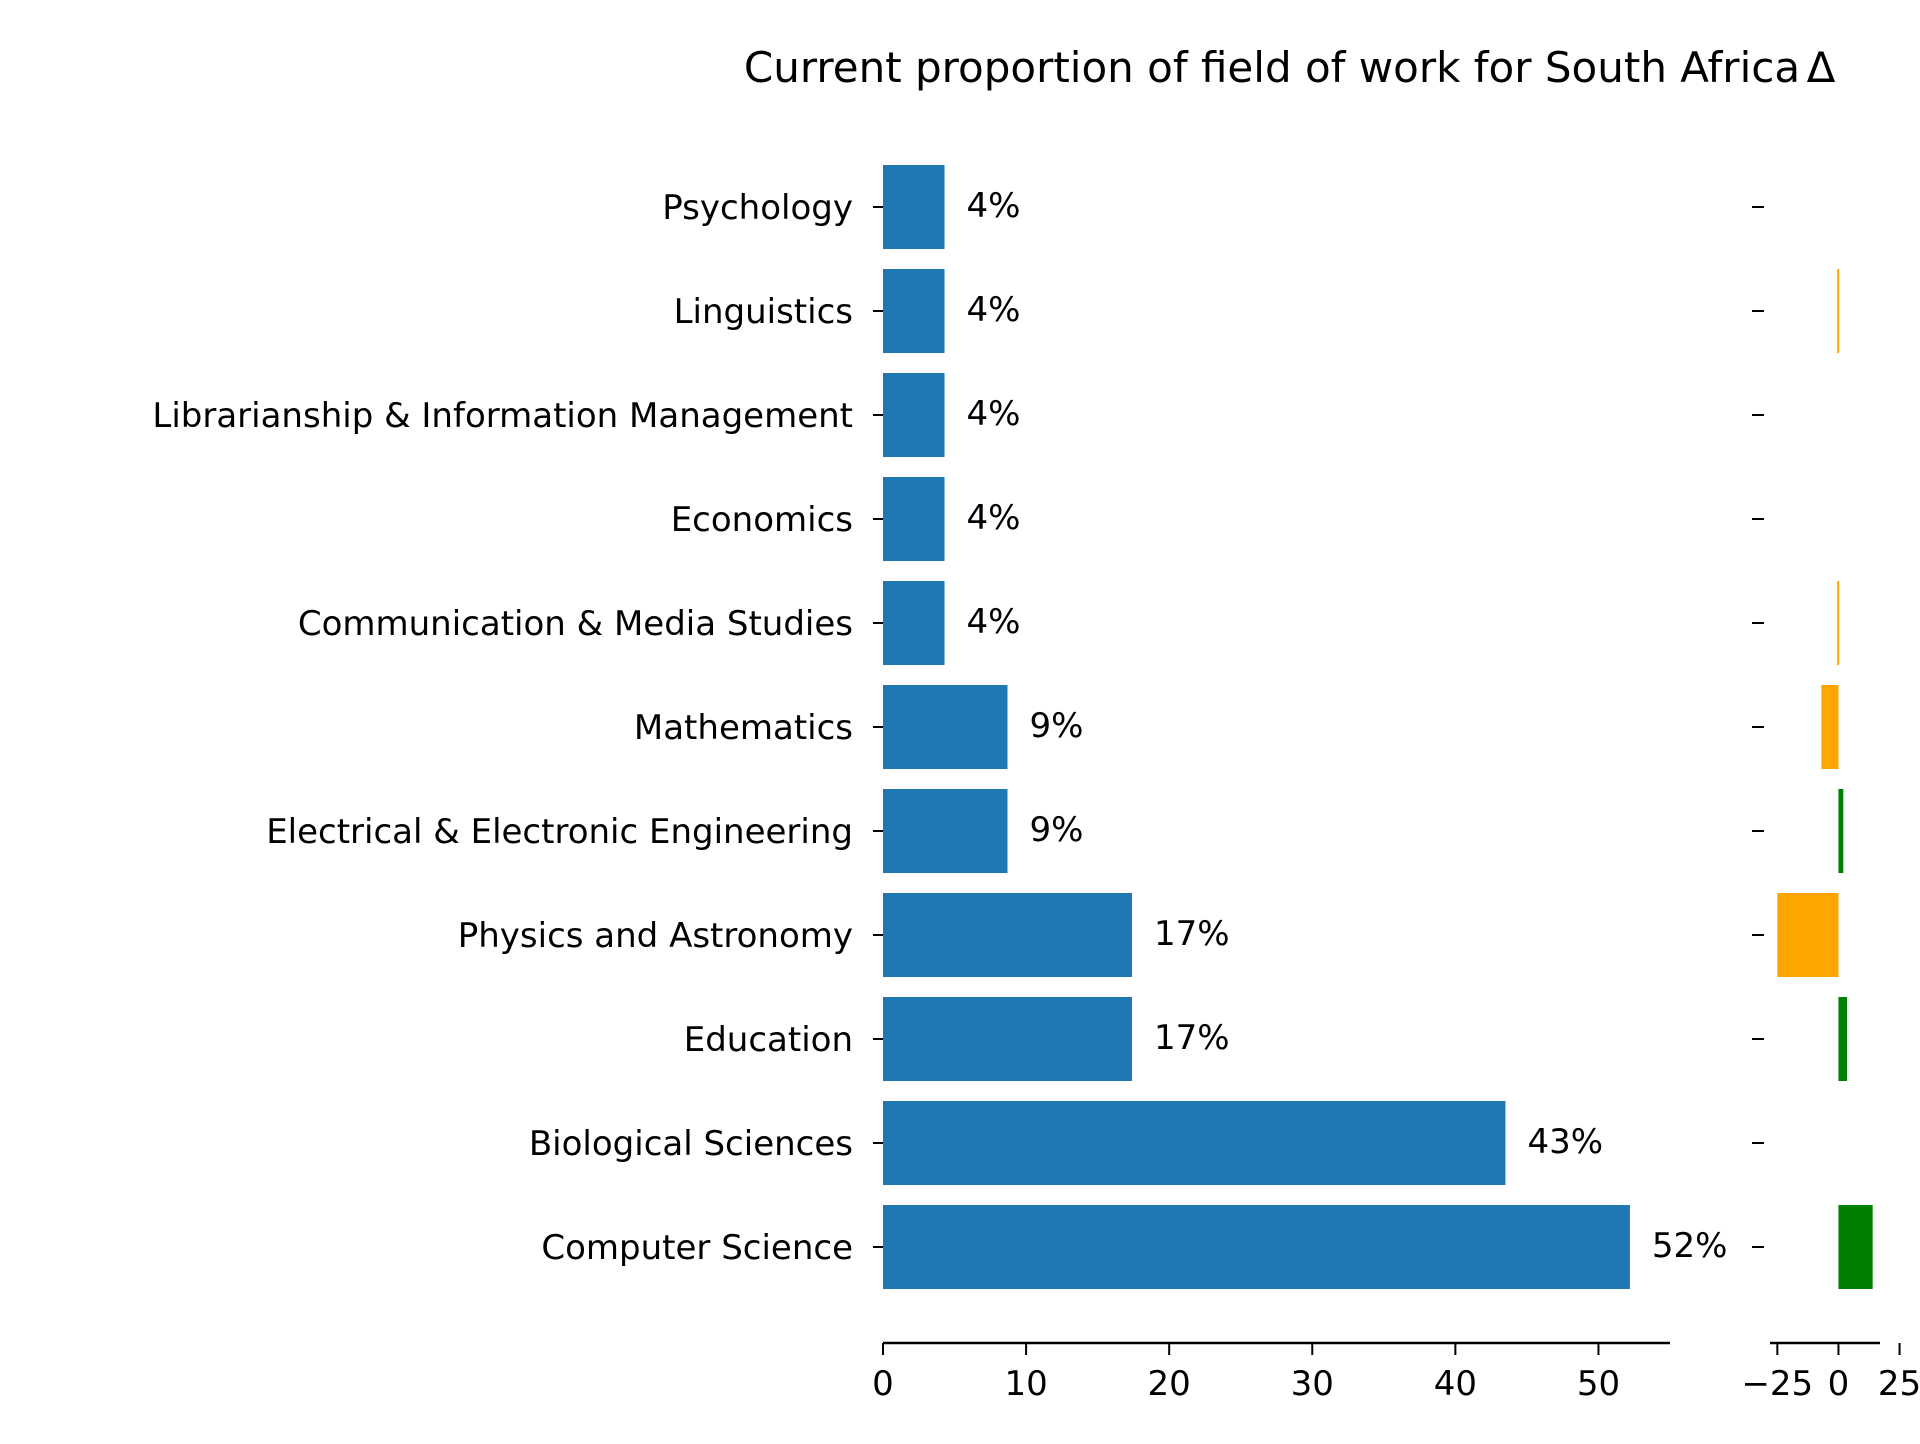 The width and height of the screenshot is (1920, 1444). What do you see at coordinates (1194, 1143) in the screenshot?
I see `bar-biological-sciences` at bounding box center [1194, 1143].